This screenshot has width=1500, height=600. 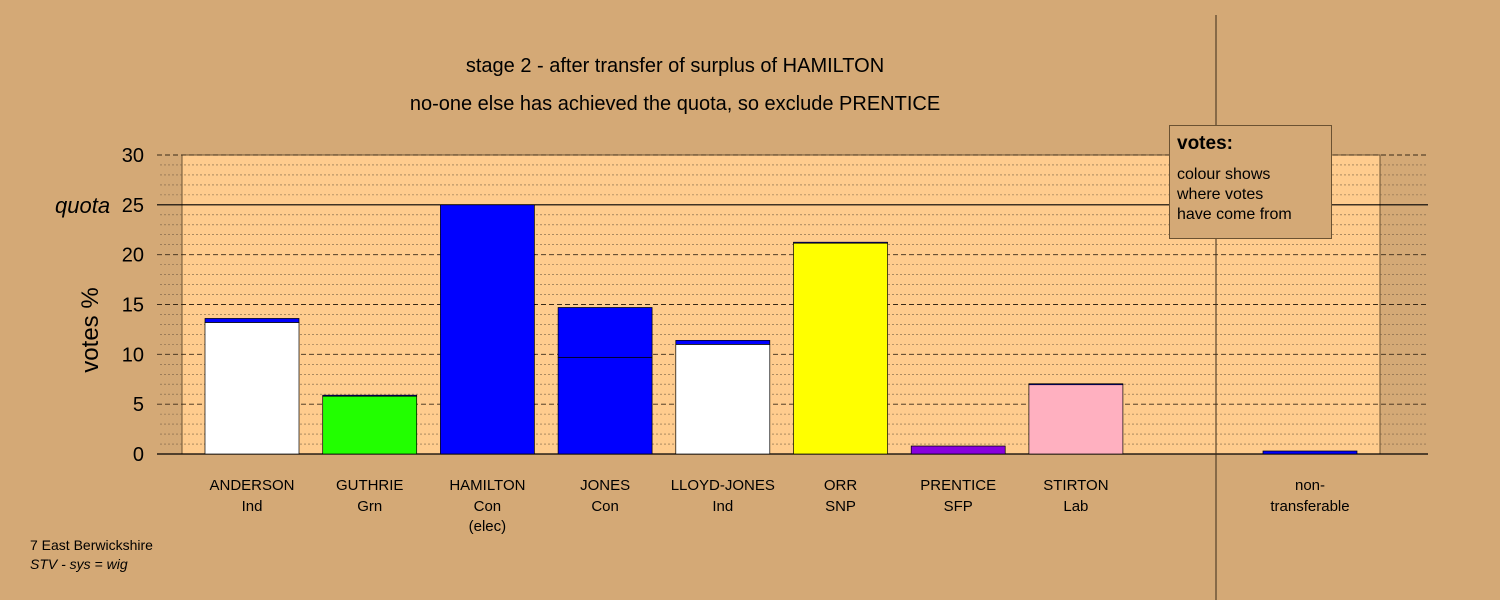 I want to click on candidate-name: PRENTICE, so click(x=958, y=485).